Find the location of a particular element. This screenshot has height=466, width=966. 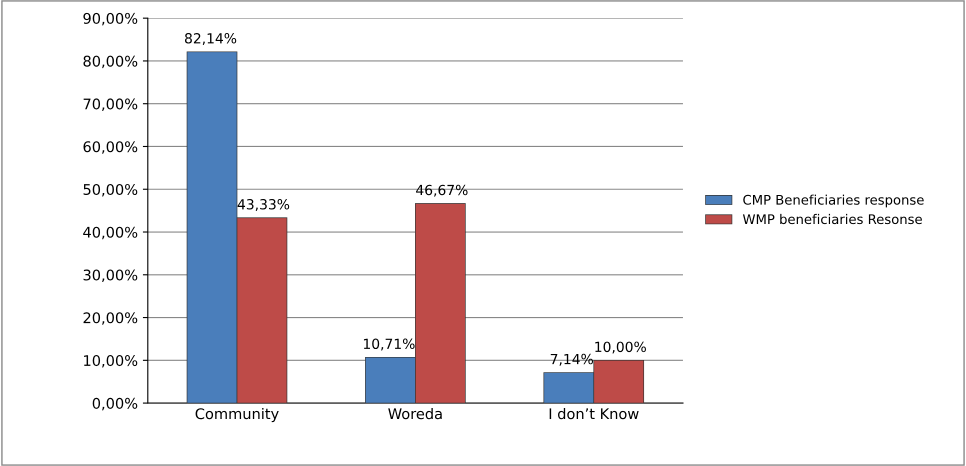

data-label: 46,67% is located at coordinates (442, 190).